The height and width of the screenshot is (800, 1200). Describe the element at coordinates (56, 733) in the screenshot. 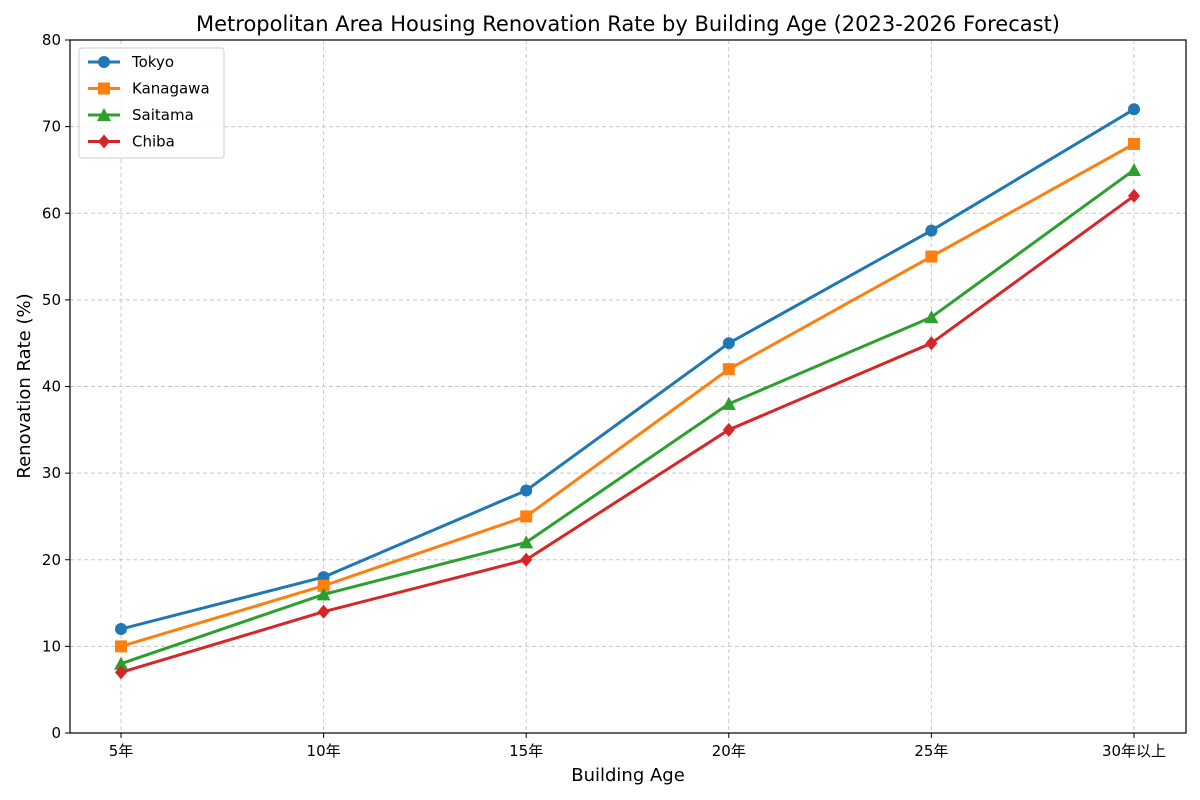

I see `y-tick-label: 0` at that location.